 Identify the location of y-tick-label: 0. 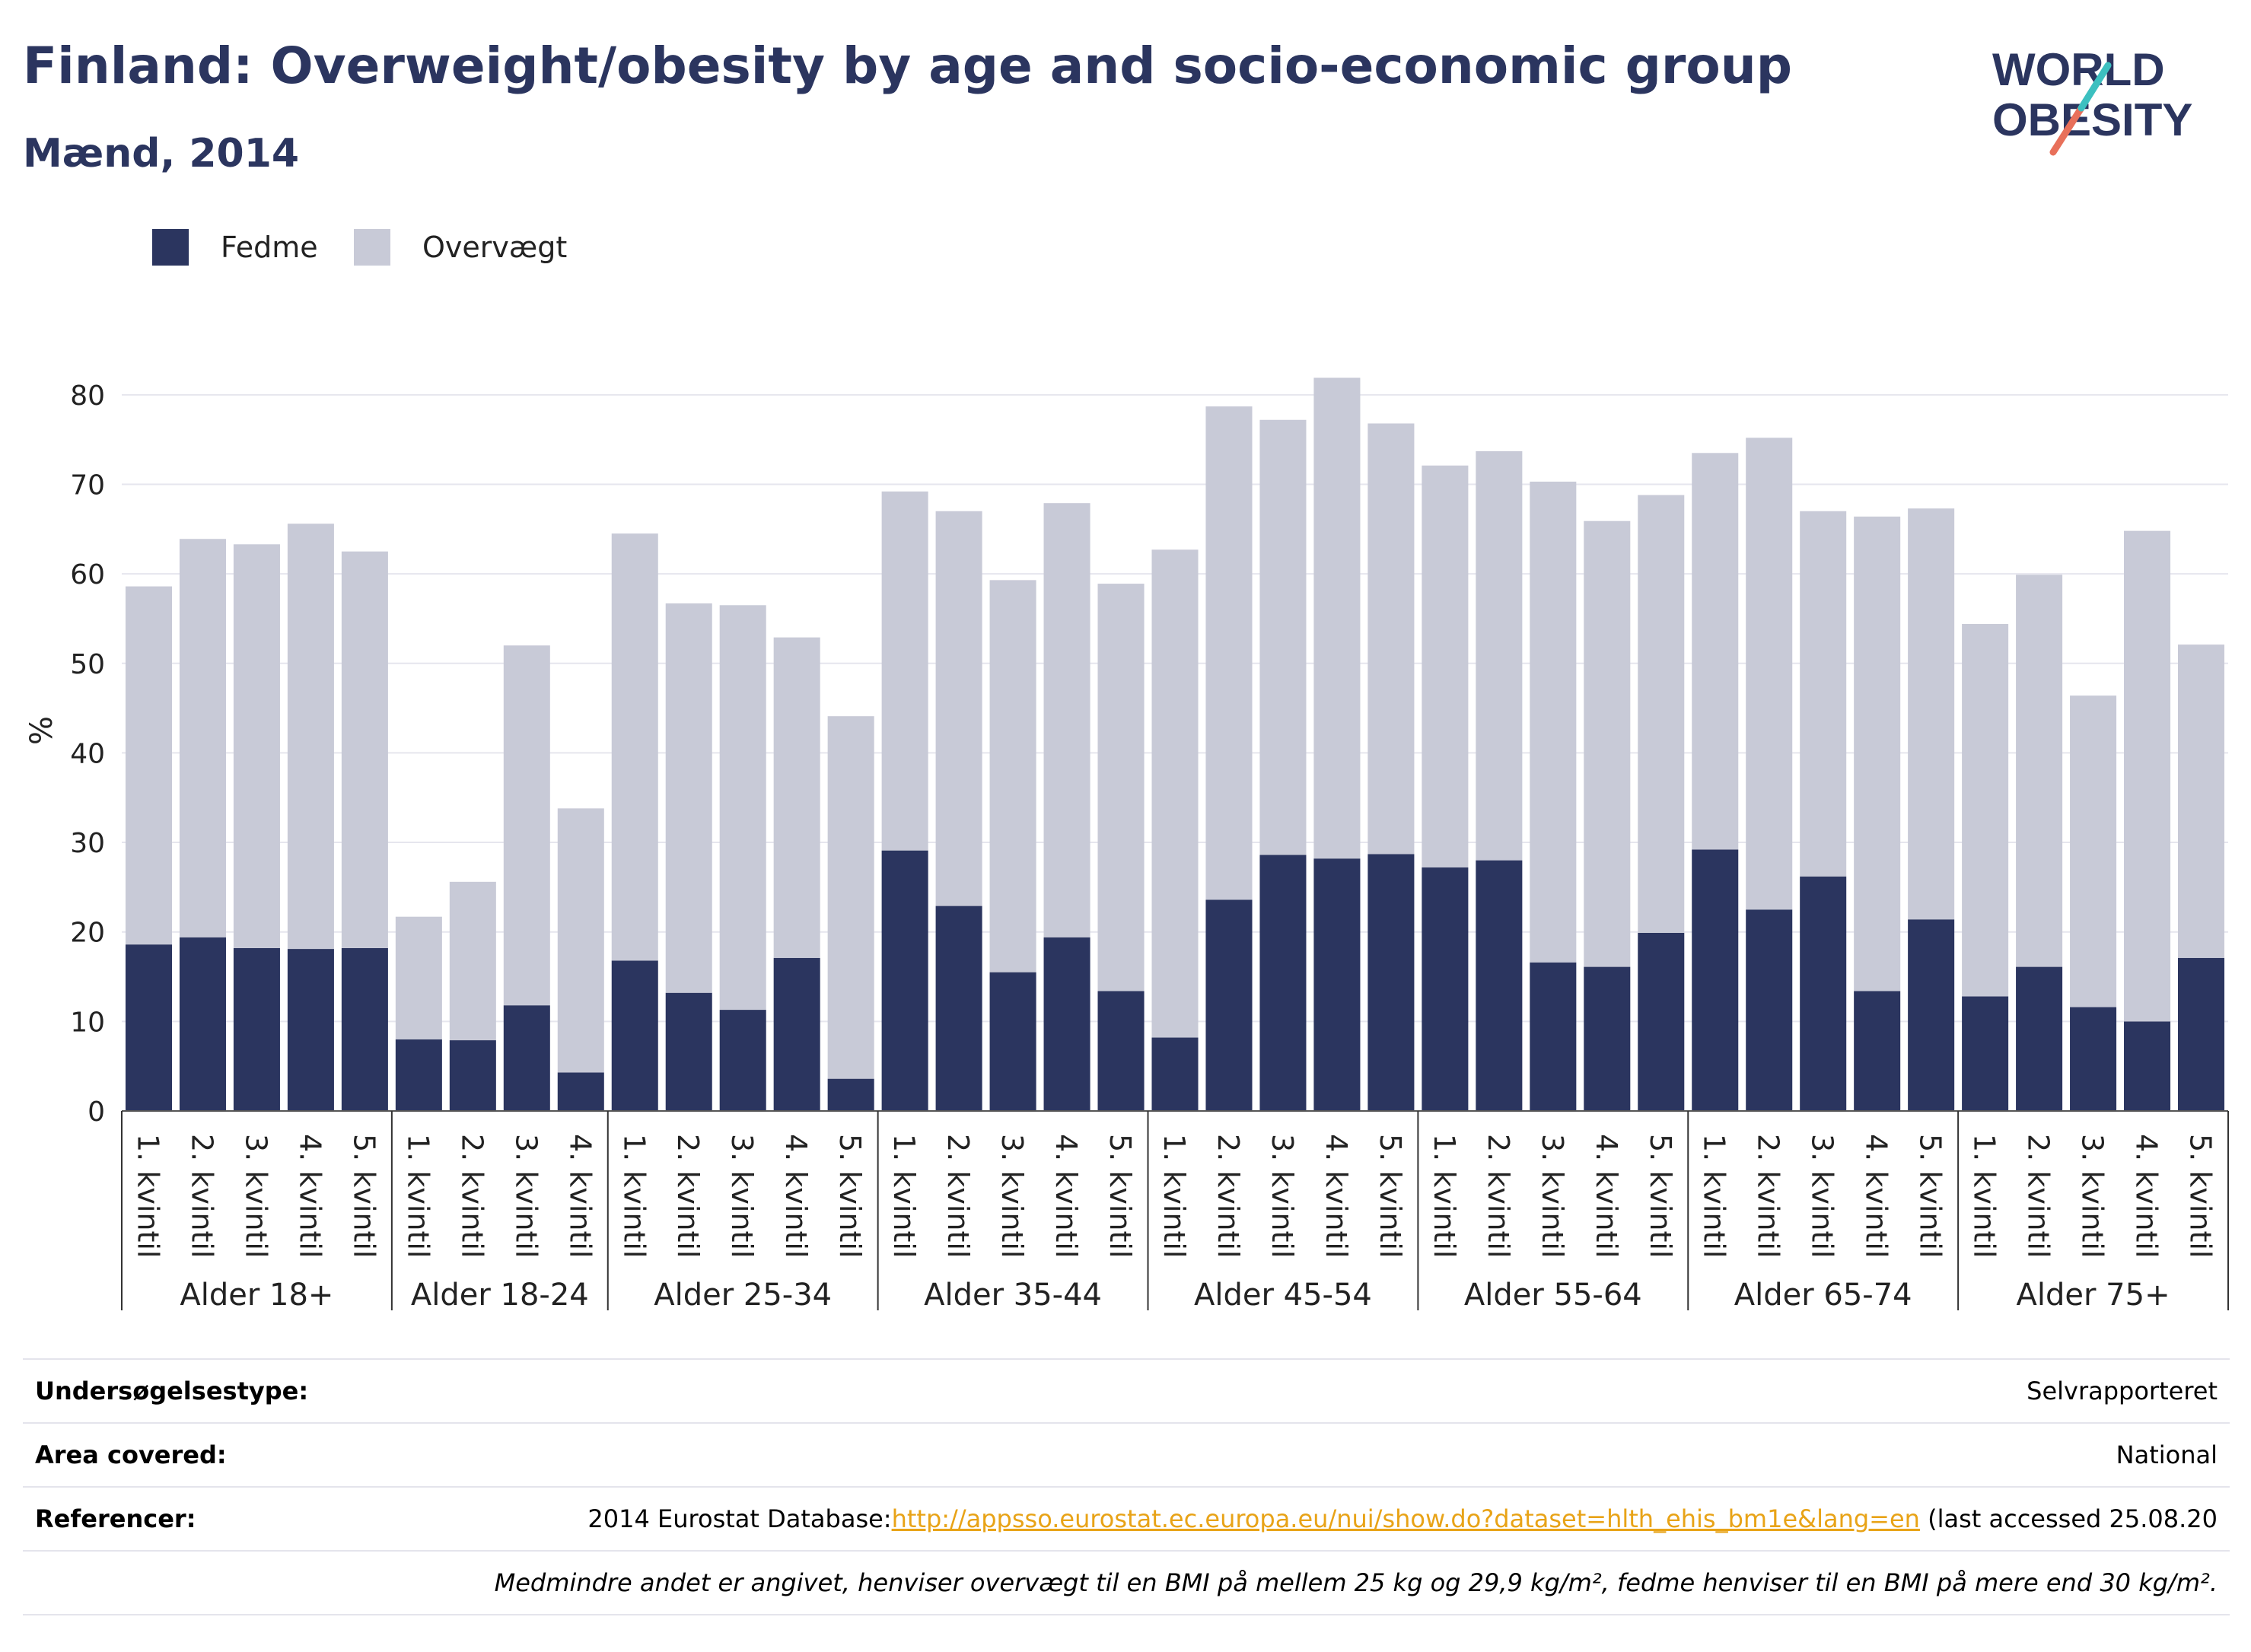
(96, 1112).